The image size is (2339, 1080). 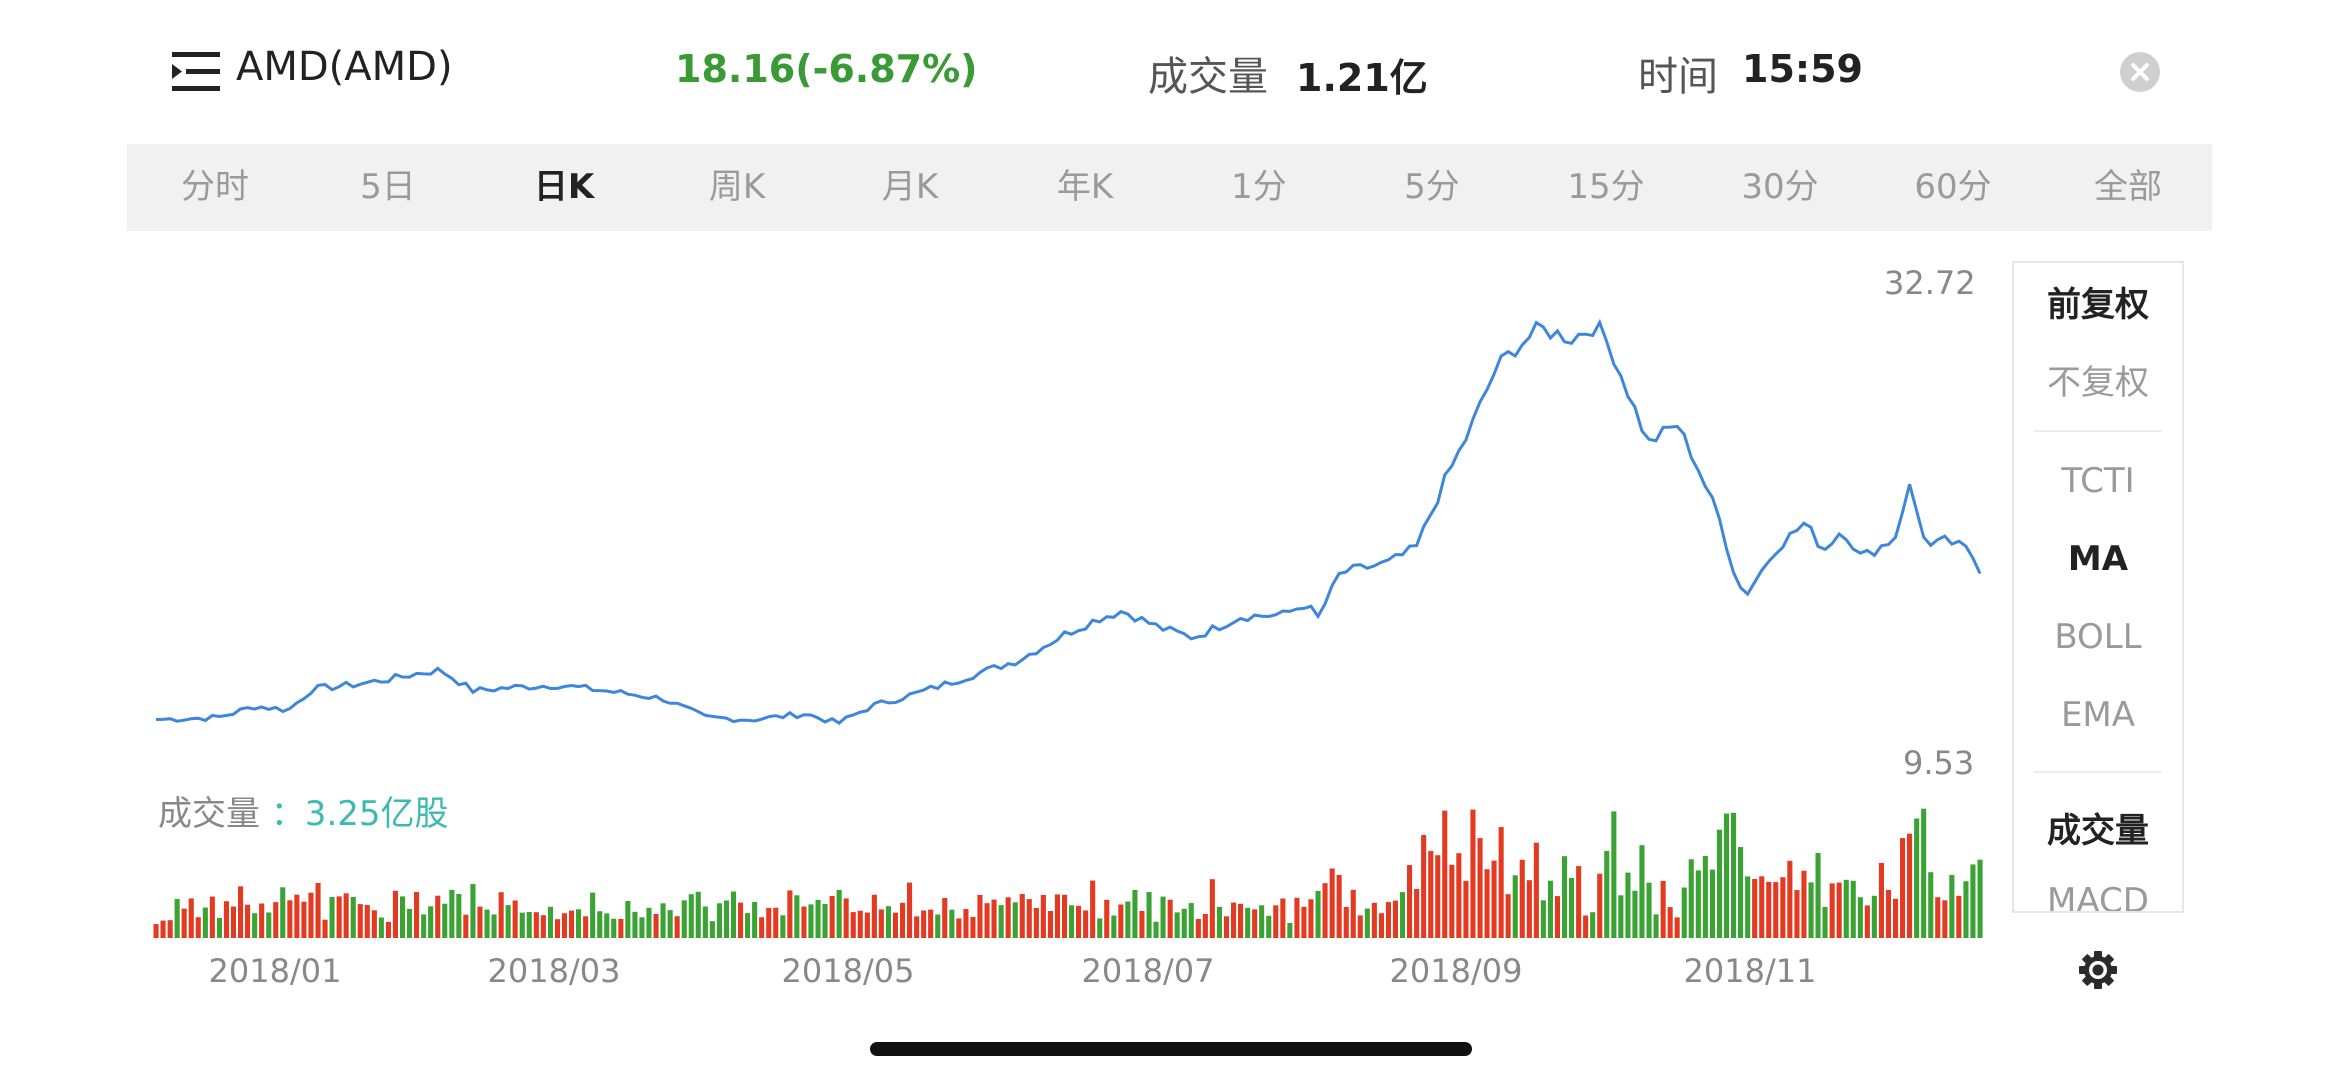 I want to click on menu-list-icon, so click(x=196, y=72).